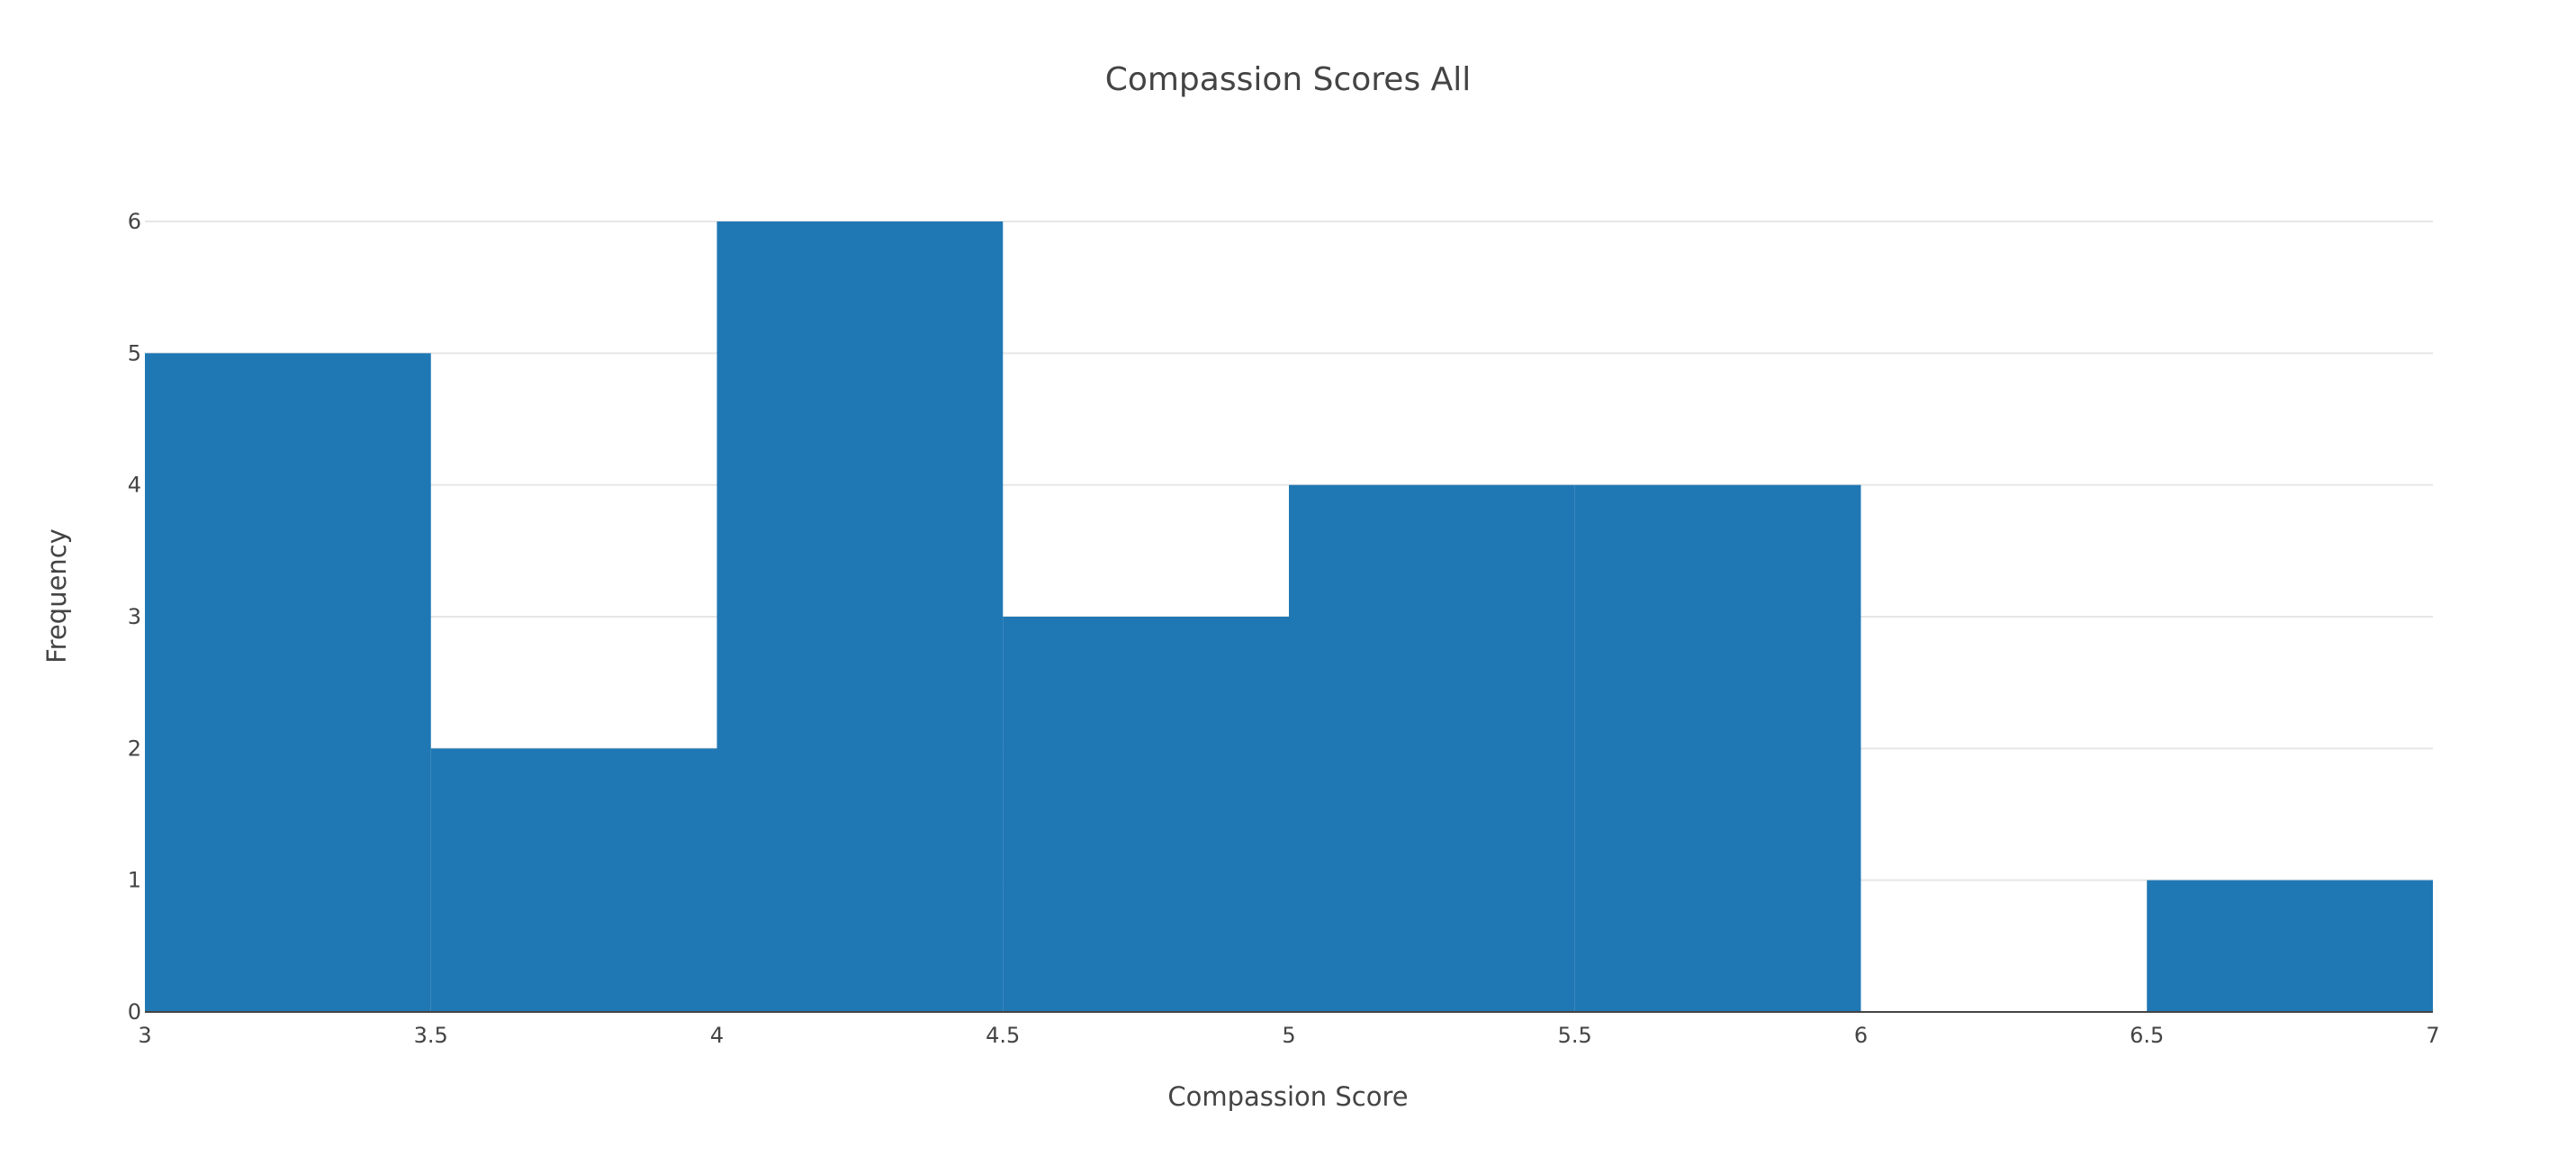  What do you see at coordinates (1287, 1096) in the screenshot?
I see `x-axis-label: Compassion Score` at bounding box center [1287, 1096].